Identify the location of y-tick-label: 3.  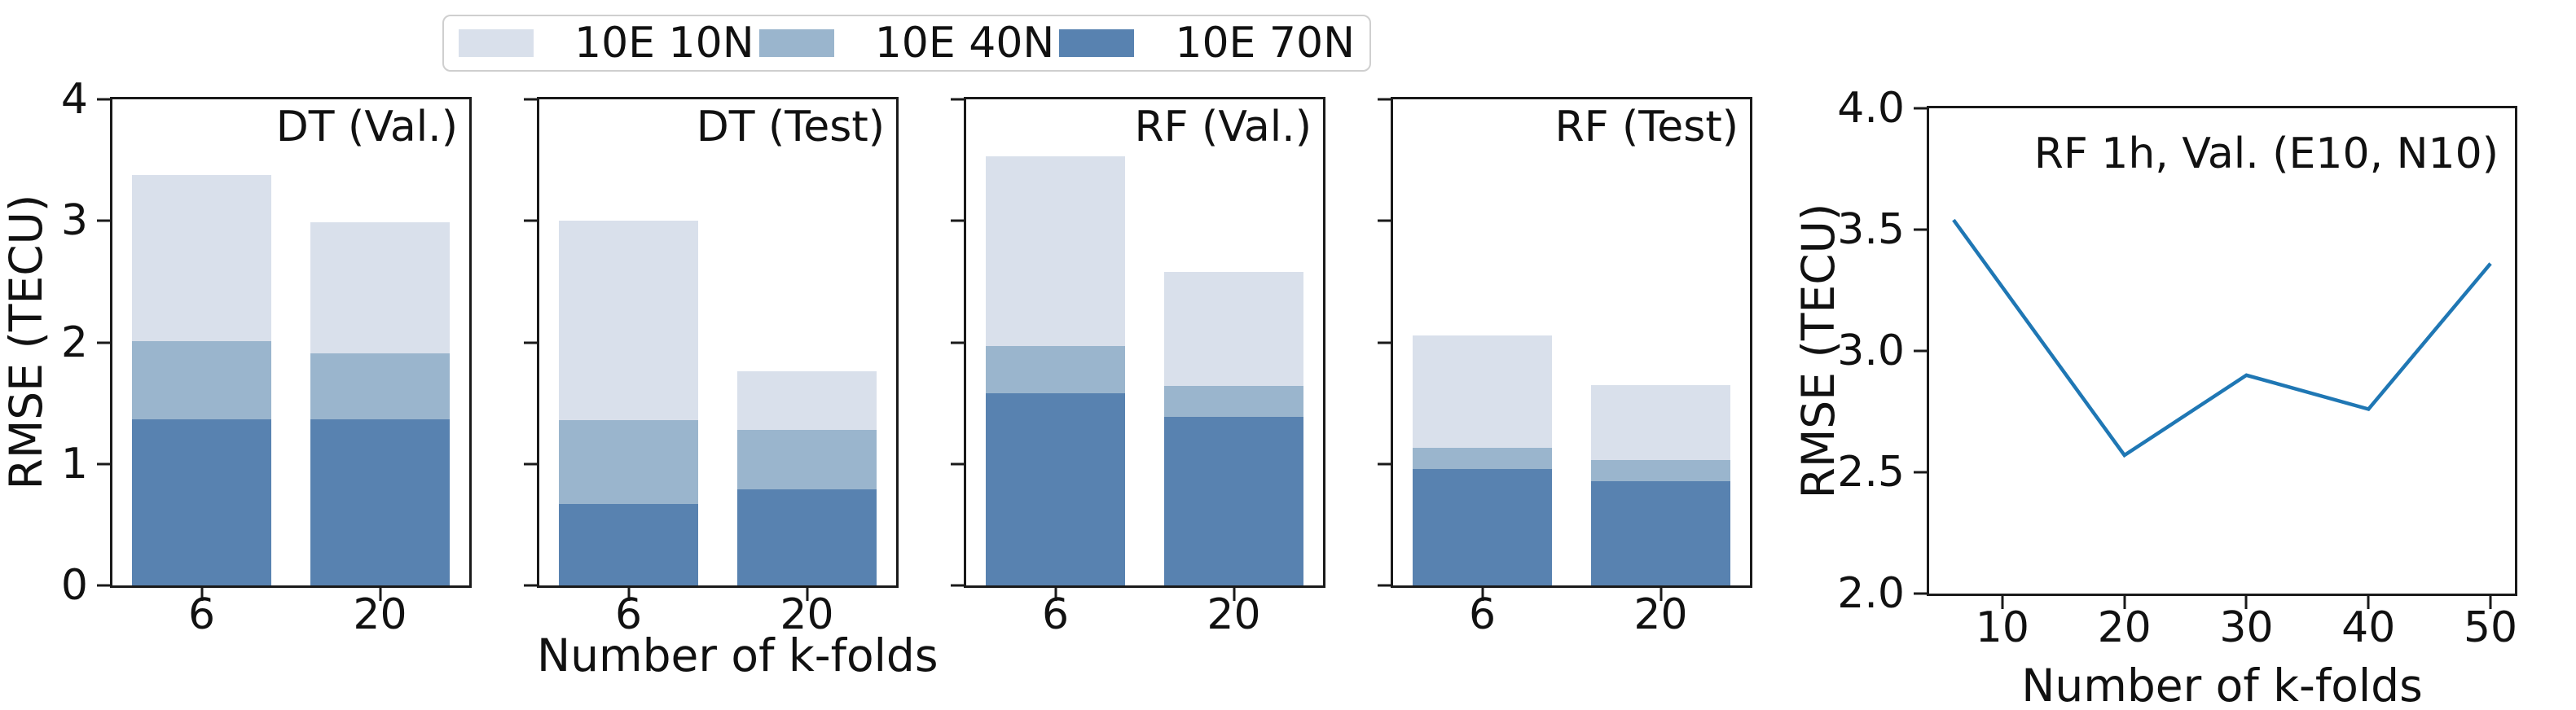
(74, 221).